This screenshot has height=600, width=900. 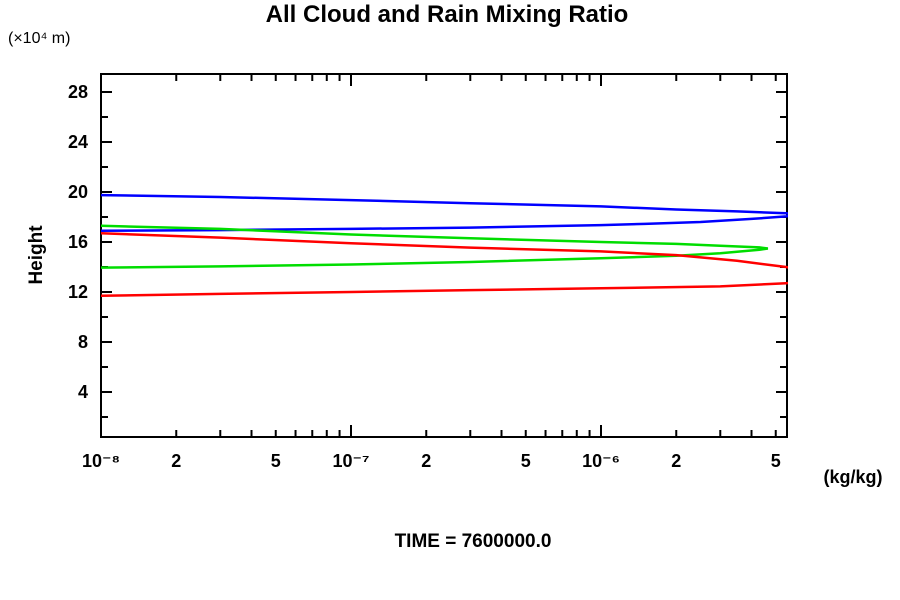 I want to click on x-tick-label: 10⁻⁶, so click(x=601, y=461).